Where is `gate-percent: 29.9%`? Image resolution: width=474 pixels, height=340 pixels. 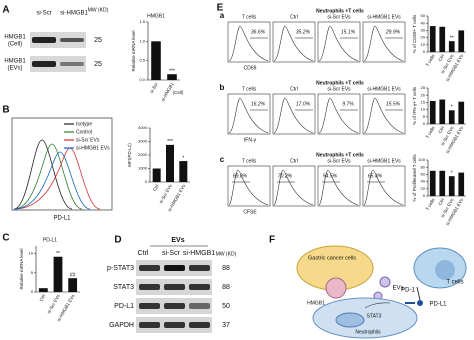
gate-percent: 29.9% is located at coordinates (393, 32).